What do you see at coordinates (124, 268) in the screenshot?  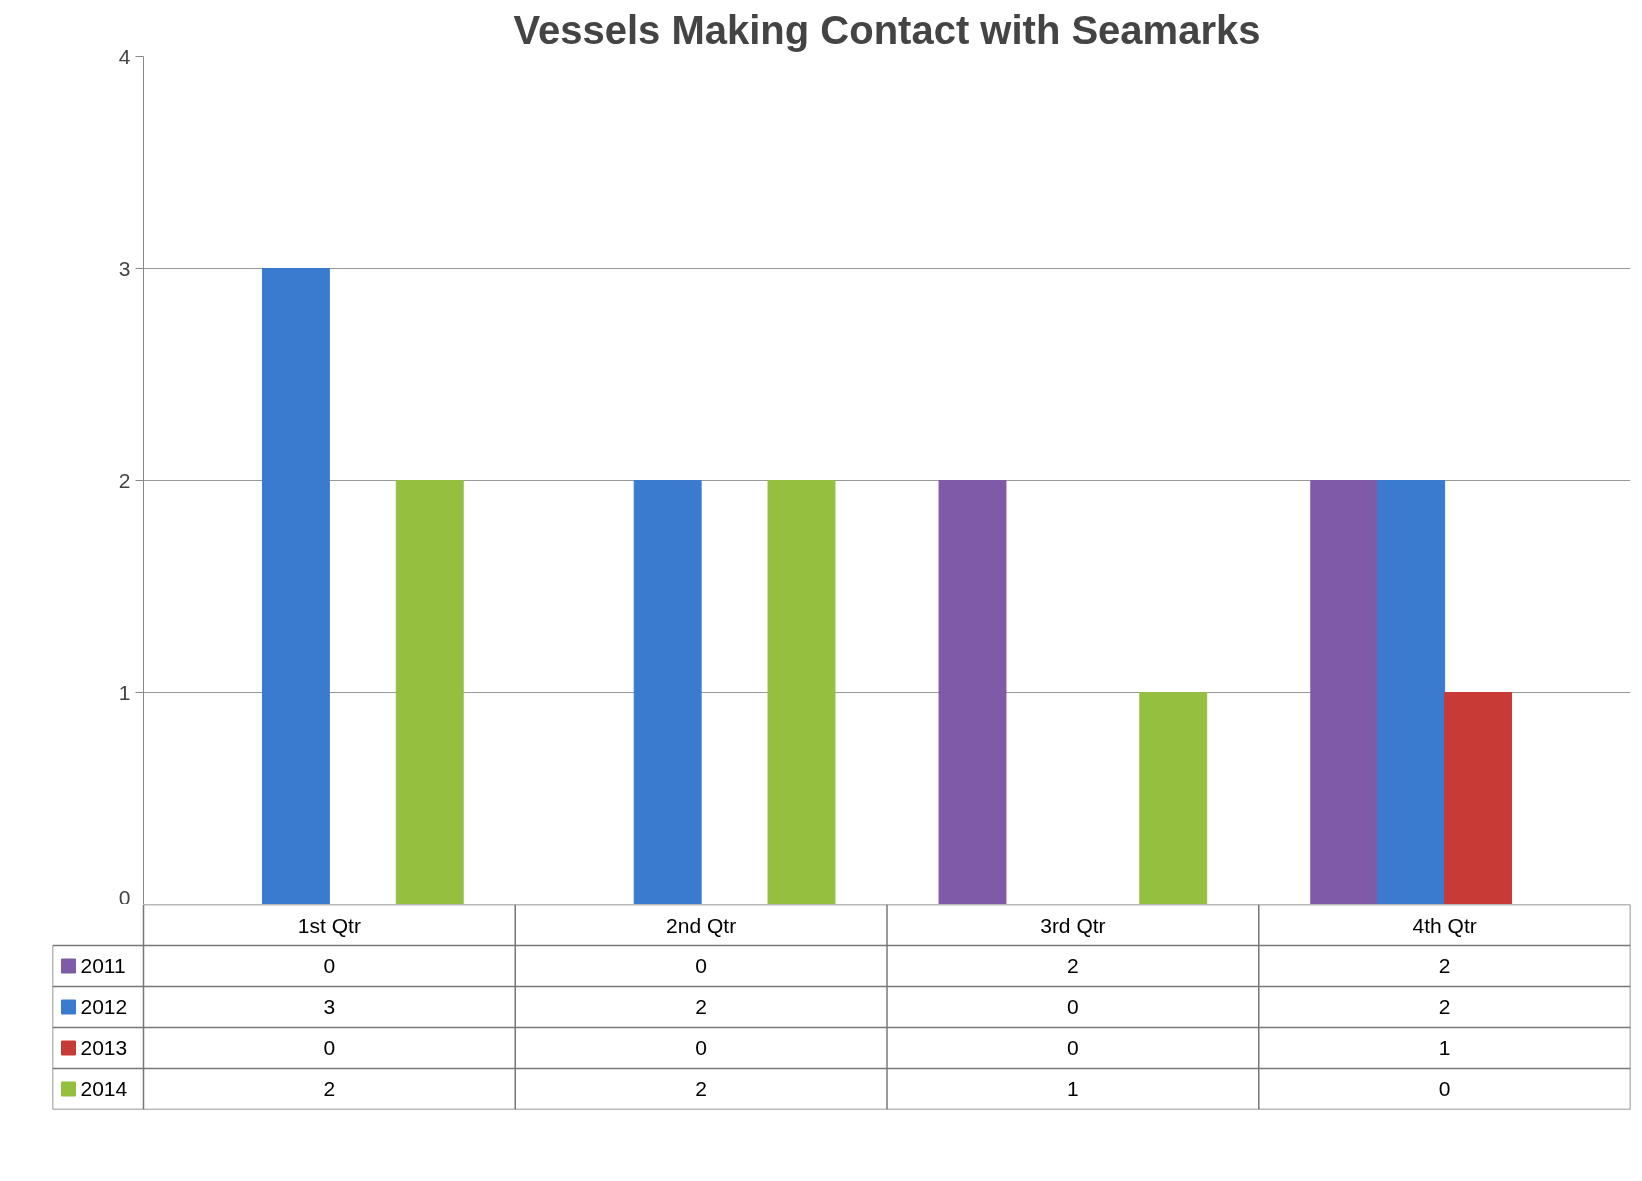 I see `y-tick-label: 3` at bounding box center [124, 268].